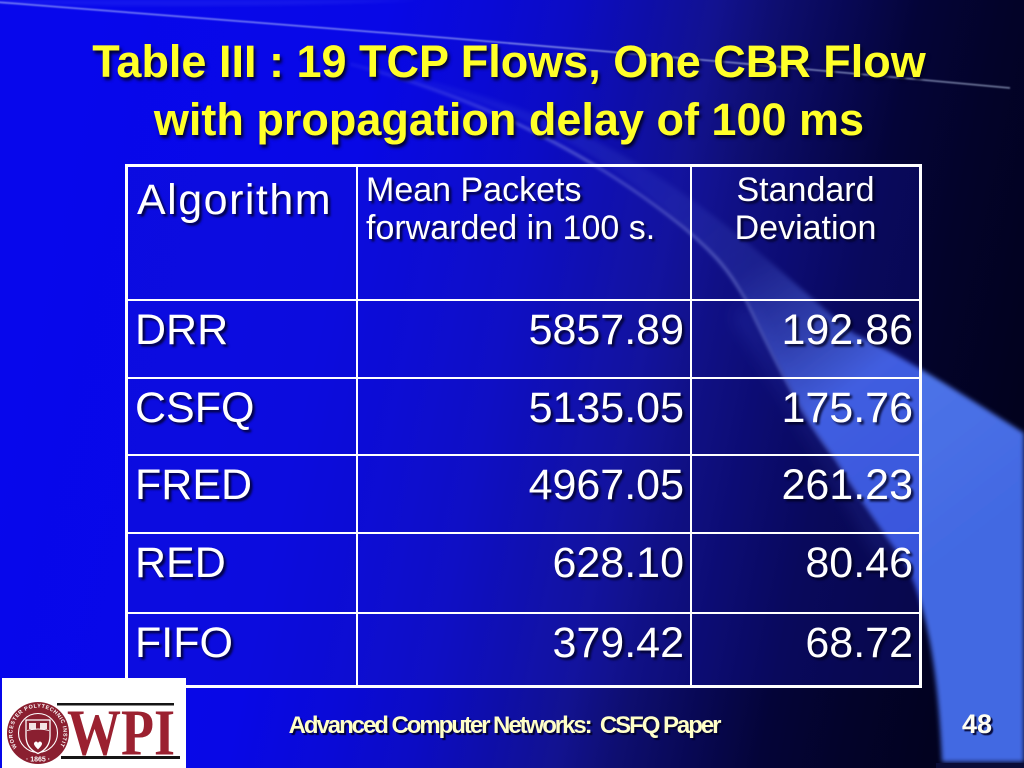  Describe the element at coordinates (38, 760) in the screenshot. I see `svg-text: · 1865 ·` at that location.